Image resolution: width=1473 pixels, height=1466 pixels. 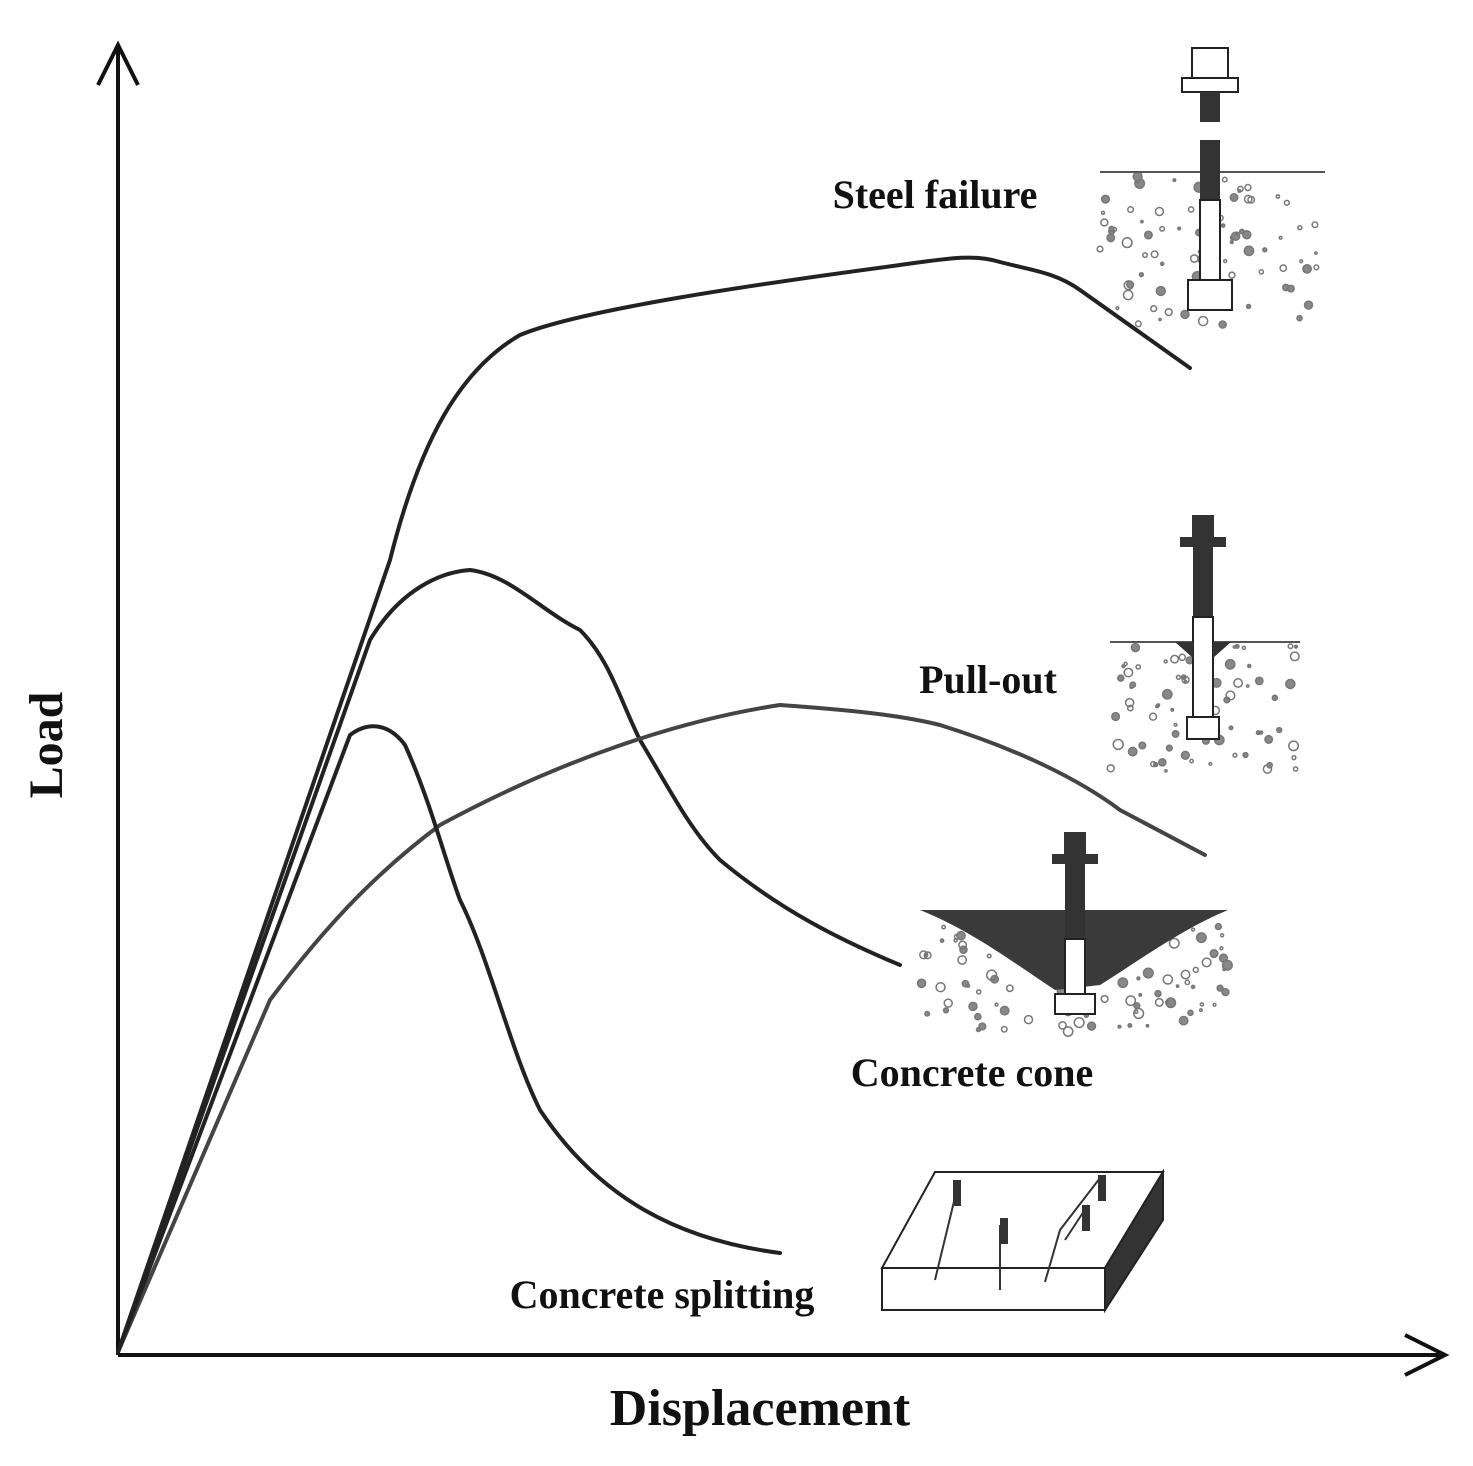 I want to click on bolt-end, so click(x=1210, y=295).